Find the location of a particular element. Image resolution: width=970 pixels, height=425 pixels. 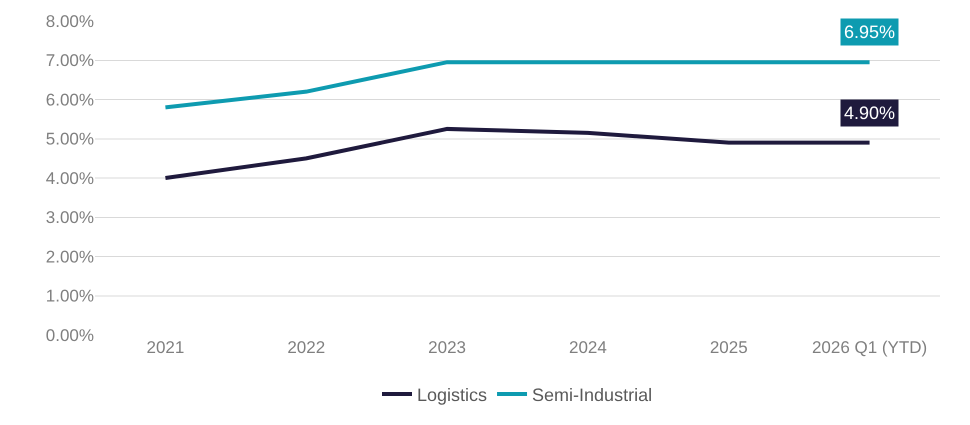

x-tick-label: 2022 is located at coordinates (306, 347).